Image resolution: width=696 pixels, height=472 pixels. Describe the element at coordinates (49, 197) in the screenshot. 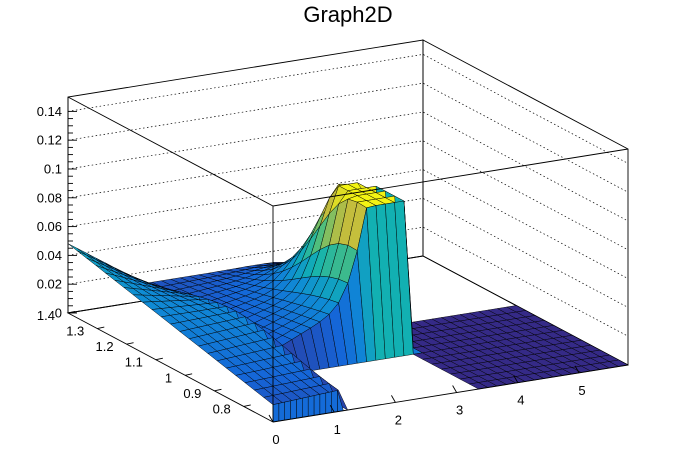

I see `z-tick-label: 0.08` at that location.